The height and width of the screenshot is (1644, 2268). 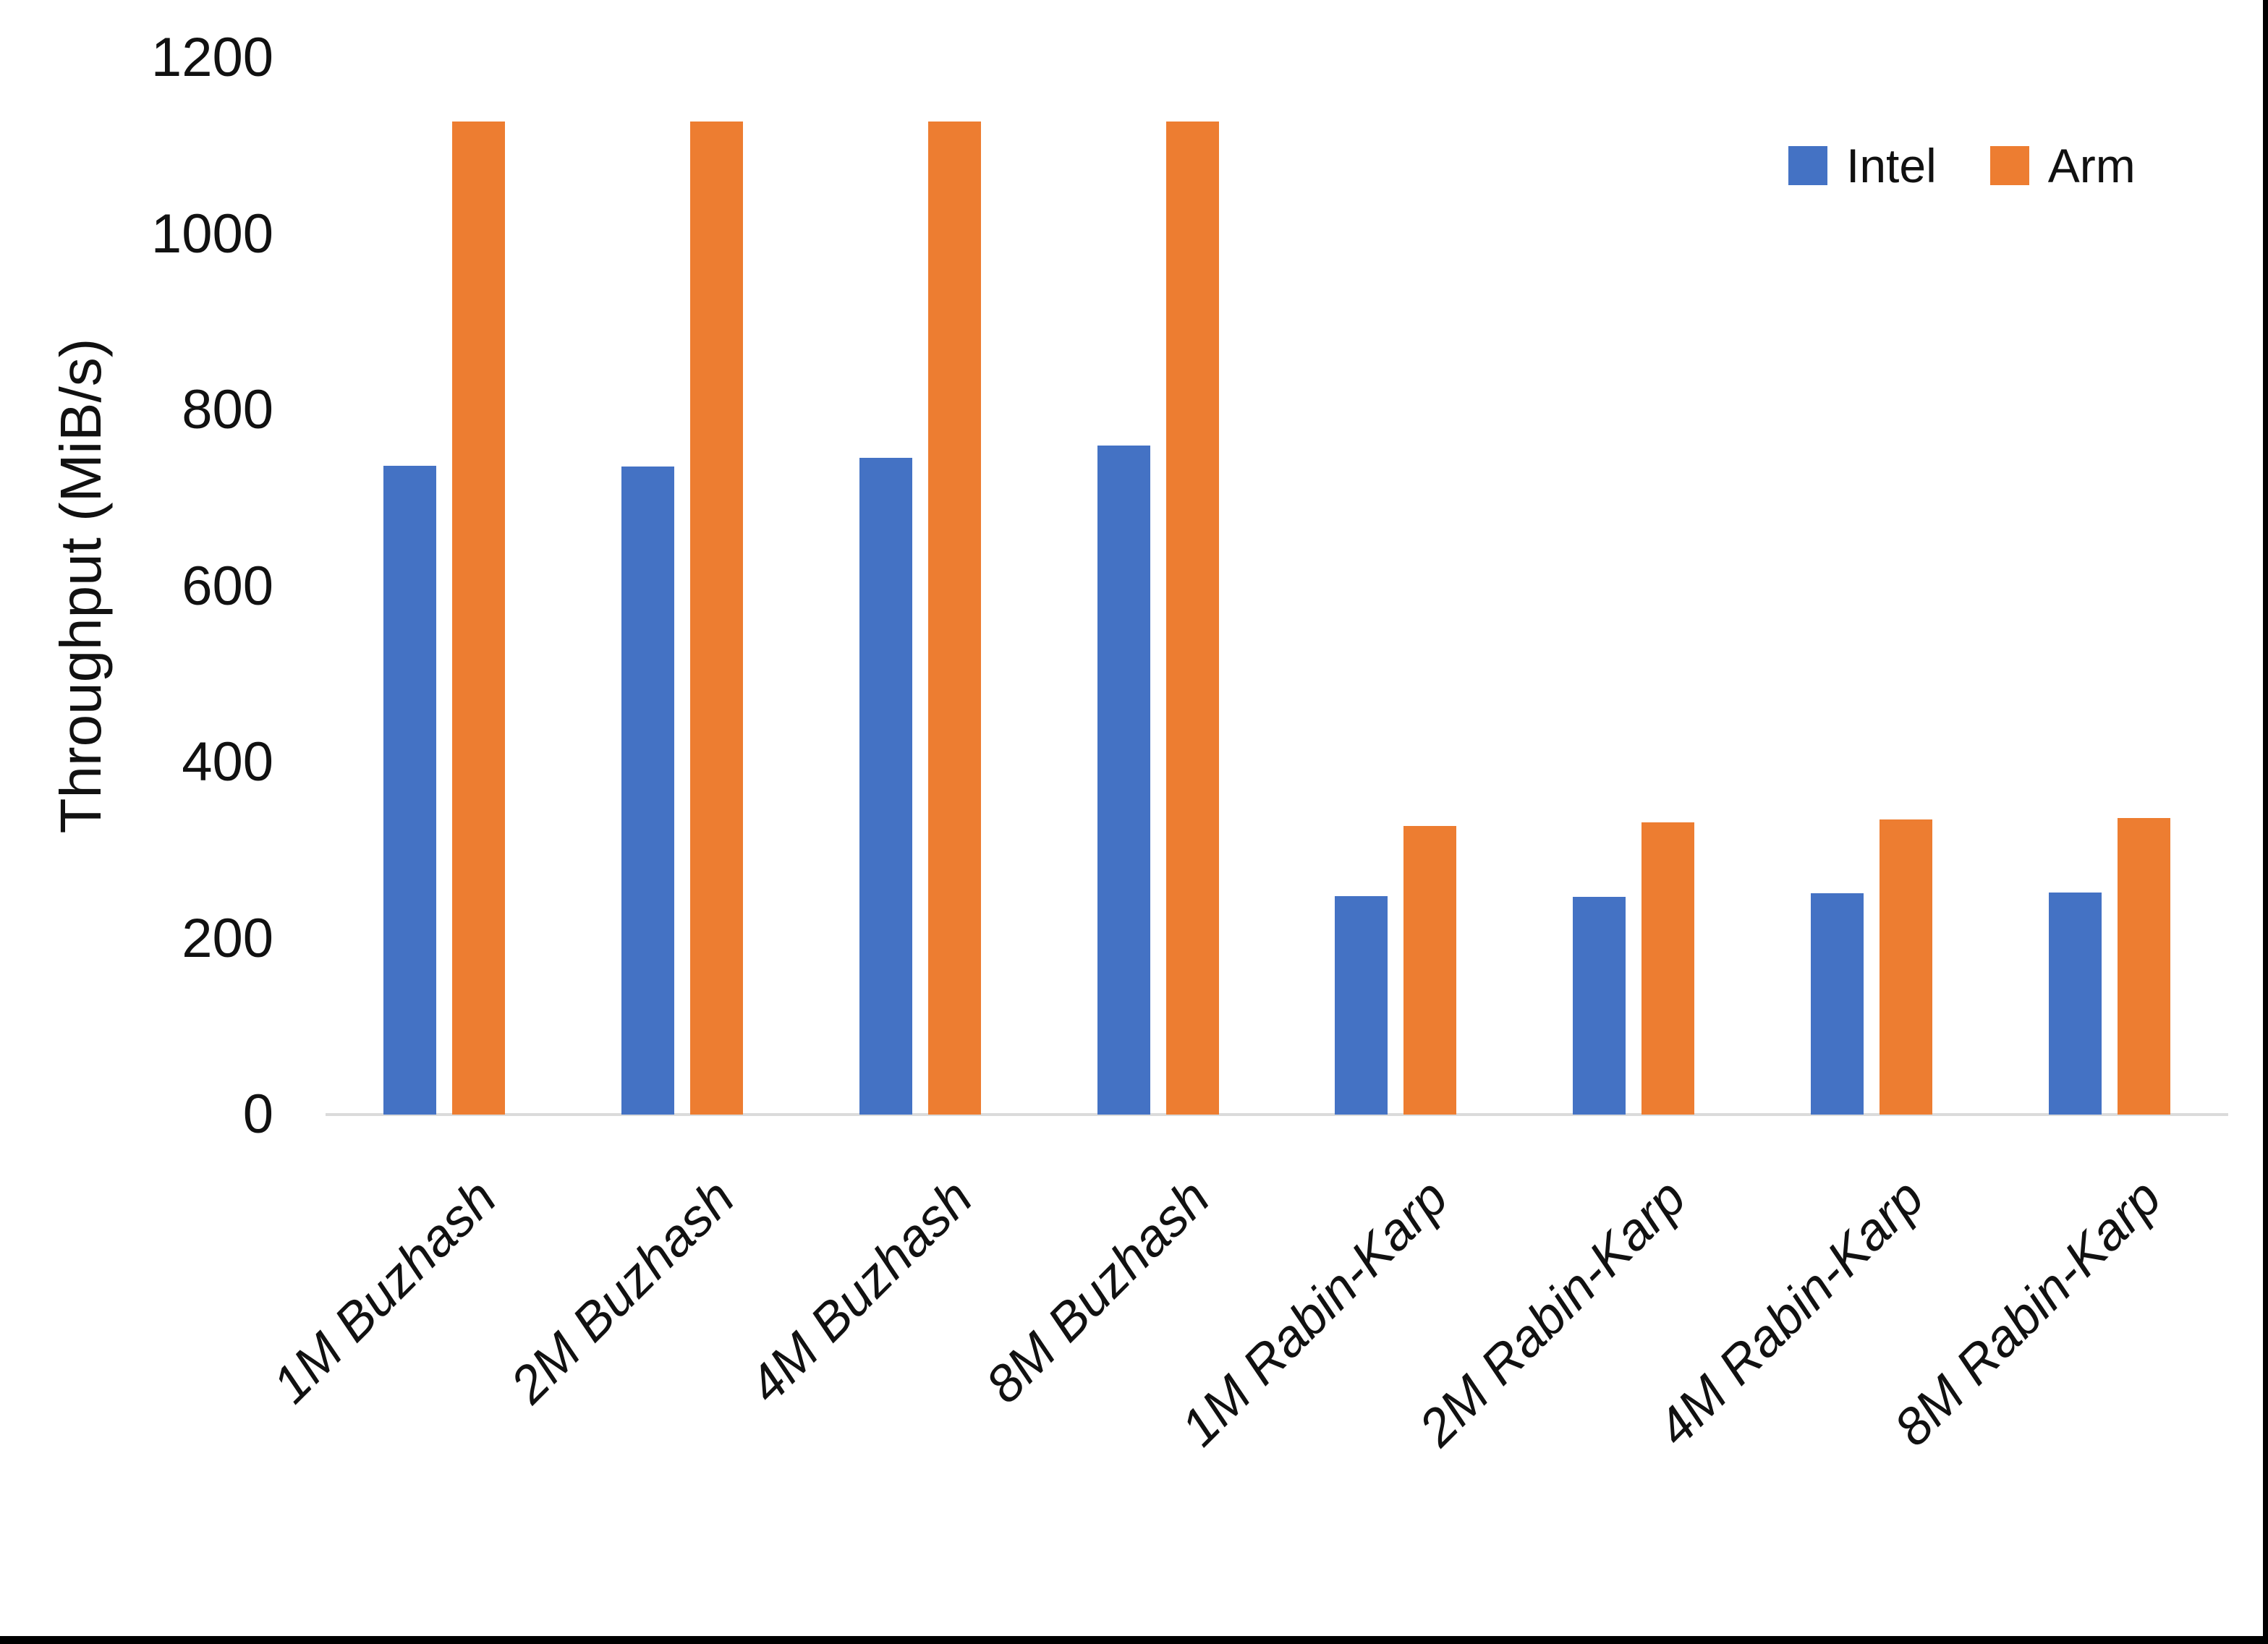 What do you see at coordinates (1277, 1114) in the screenshot?
I see `x-axis-line` at bounding box center [1277, 1114].